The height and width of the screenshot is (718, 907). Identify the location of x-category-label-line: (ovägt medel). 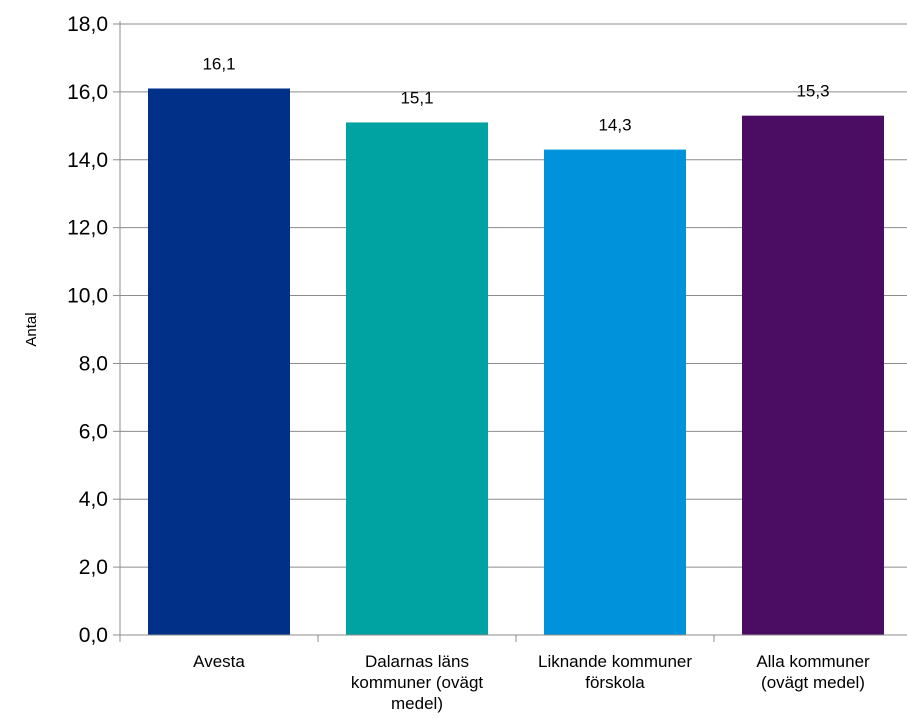
(813, 682).